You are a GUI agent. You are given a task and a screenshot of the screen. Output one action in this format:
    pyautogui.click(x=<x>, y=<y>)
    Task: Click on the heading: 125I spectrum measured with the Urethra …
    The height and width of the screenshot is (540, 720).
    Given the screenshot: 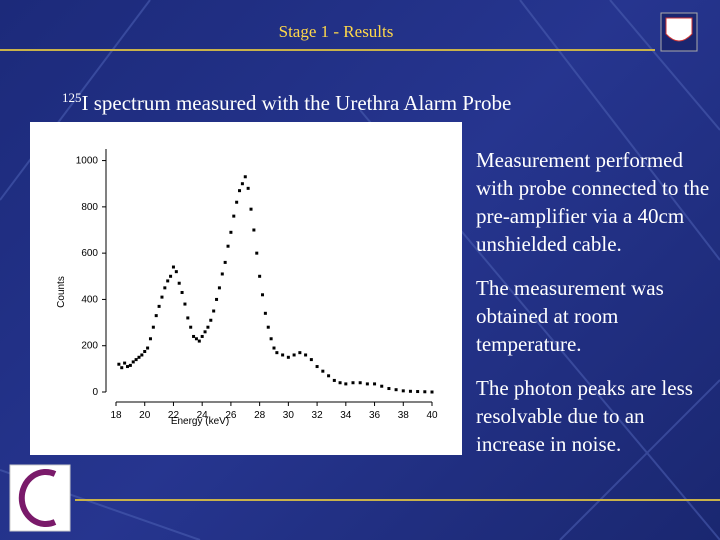 What is the action you would take?
    pyautogui.click(x=286, y=103)
    